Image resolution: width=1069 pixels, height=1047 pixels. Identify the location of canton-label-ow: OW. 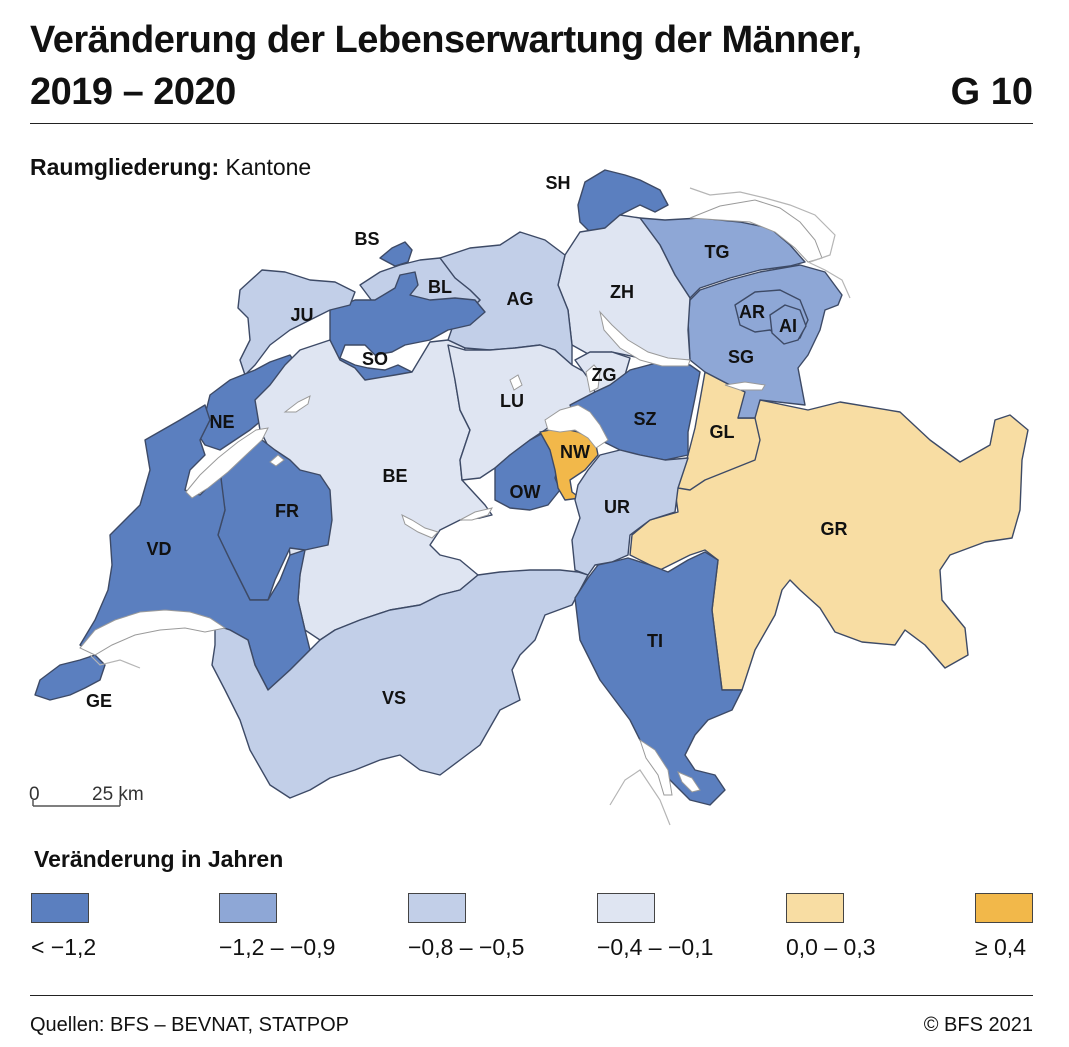
(525, 492).